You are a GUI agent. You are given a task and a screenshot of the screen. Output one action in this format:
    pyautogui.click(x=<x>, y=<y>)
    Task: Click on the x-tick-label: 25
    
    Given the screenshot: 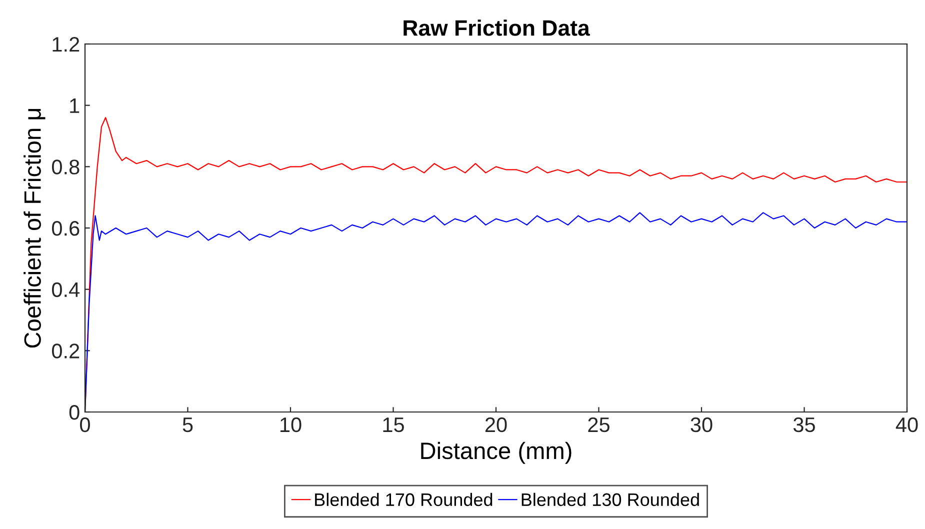 What is the action you would take?
    pyautogui.click(x=599, y=424)
    